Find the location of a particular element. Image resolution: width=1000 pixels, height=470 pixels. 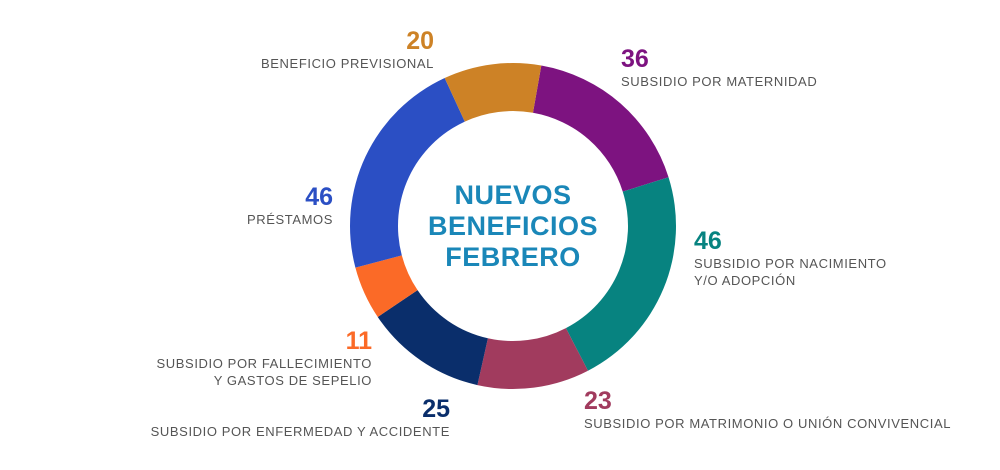

value-subsidio-fallecimiento: 11 is located at coordinates (358, 341).